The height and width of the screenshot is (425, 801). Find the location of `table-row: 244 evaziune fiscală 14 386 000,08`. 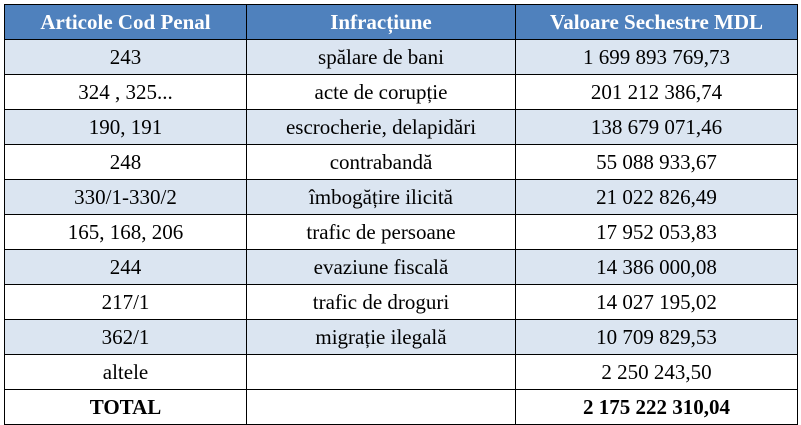

table-row: 244 evaziune fiscală 14 386 000,08 is located at coordinates (401, 267).